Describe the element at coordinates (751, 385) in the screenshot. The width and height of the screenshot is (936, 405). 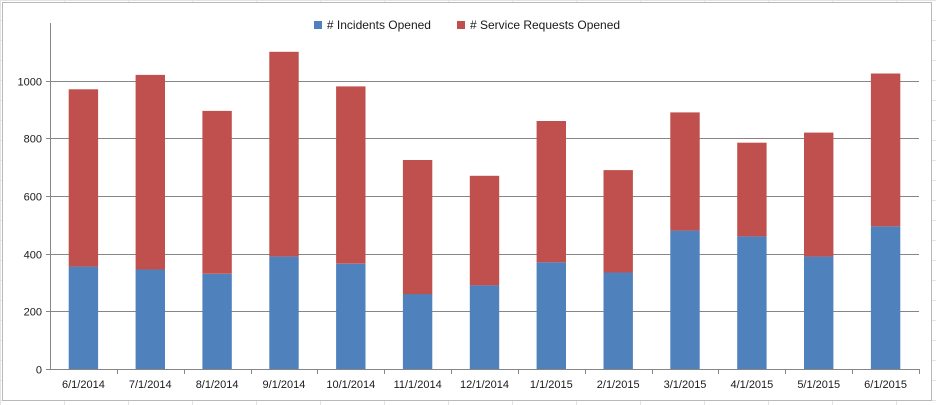
I see `x-tick-label: 4/1/2015` at that location.